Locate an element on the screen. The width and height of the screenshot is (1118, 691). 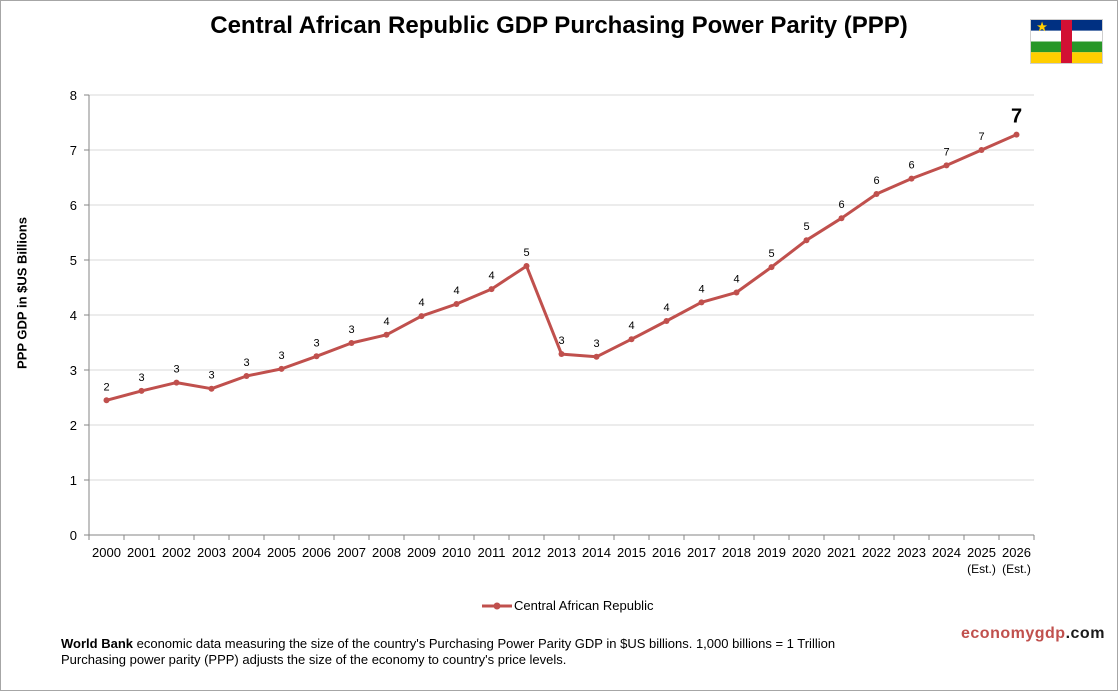
y-tick-label: 5 is located at coordinates (73, 260).